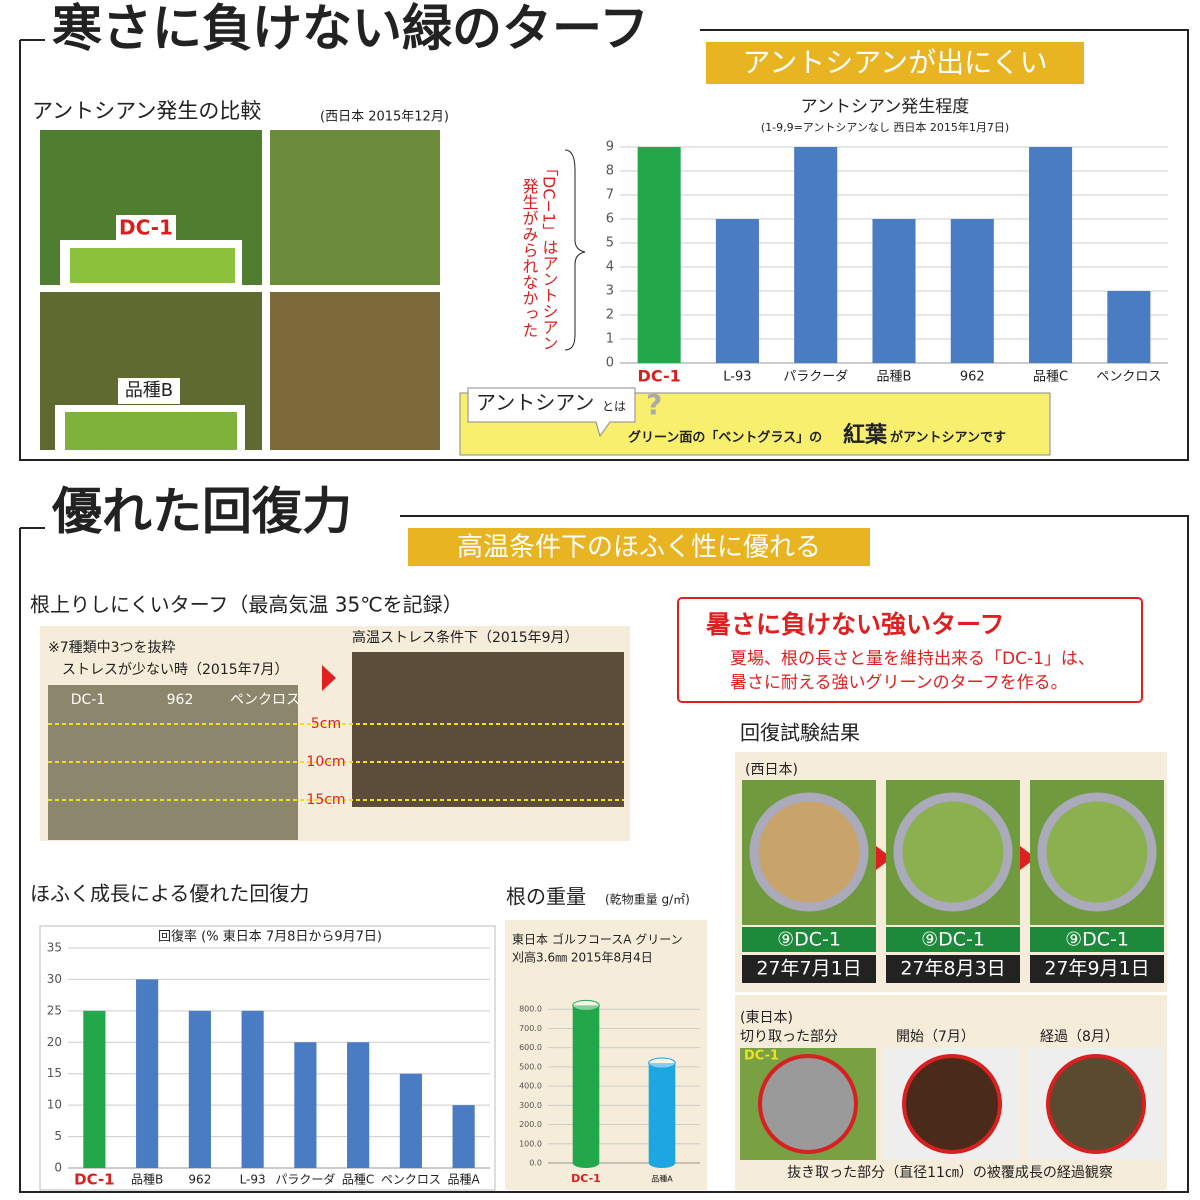  What do you see at coordinates (884, 858) in the screenshot?
I see `arrow` at bounding box center [884, 858].